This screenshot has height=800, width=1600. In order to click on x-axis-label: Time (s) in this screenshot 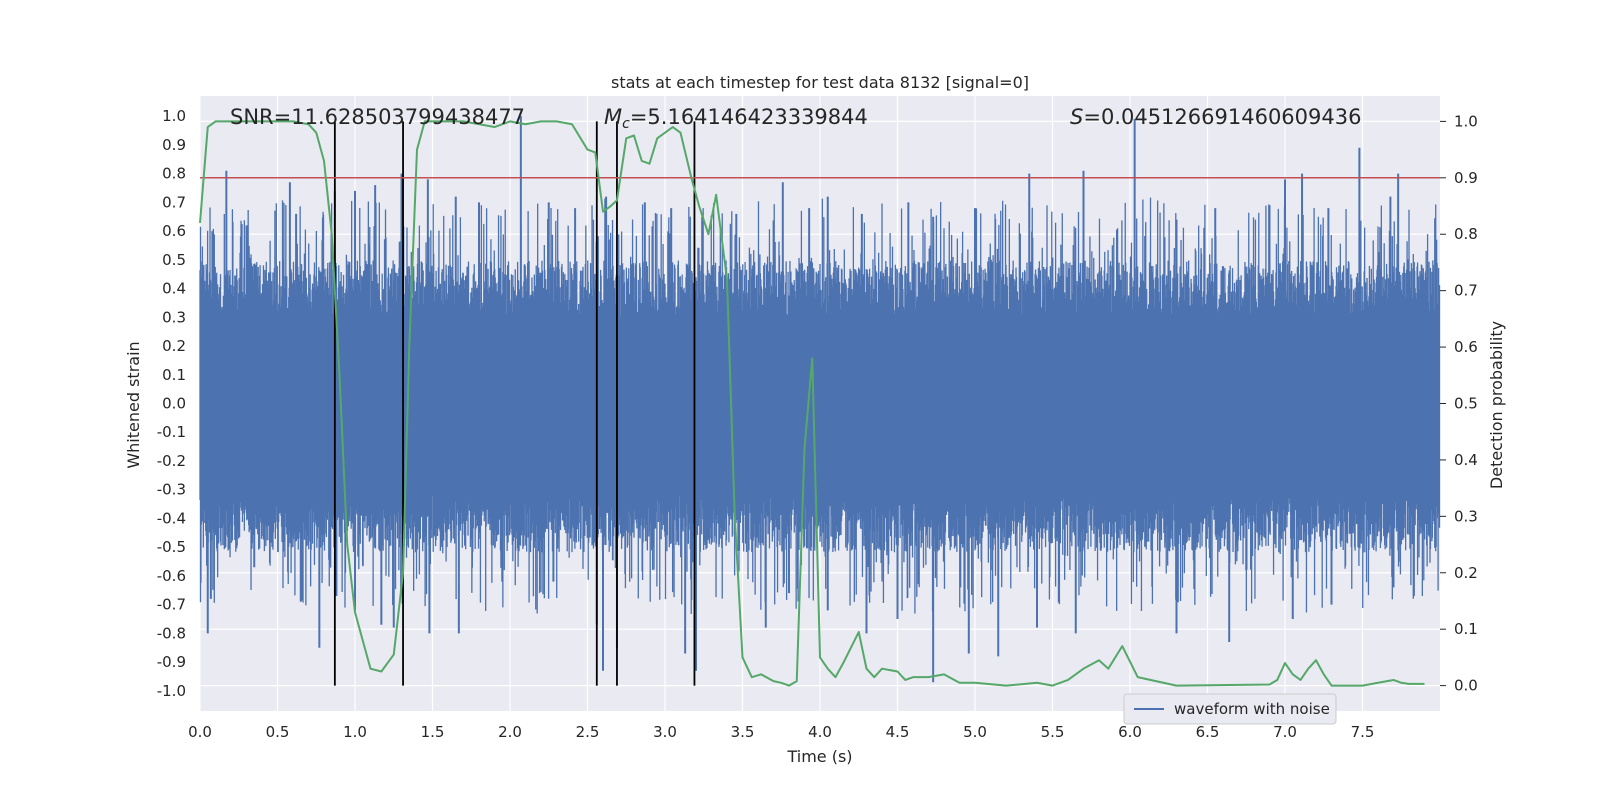, I will do `click(819, 756)`.